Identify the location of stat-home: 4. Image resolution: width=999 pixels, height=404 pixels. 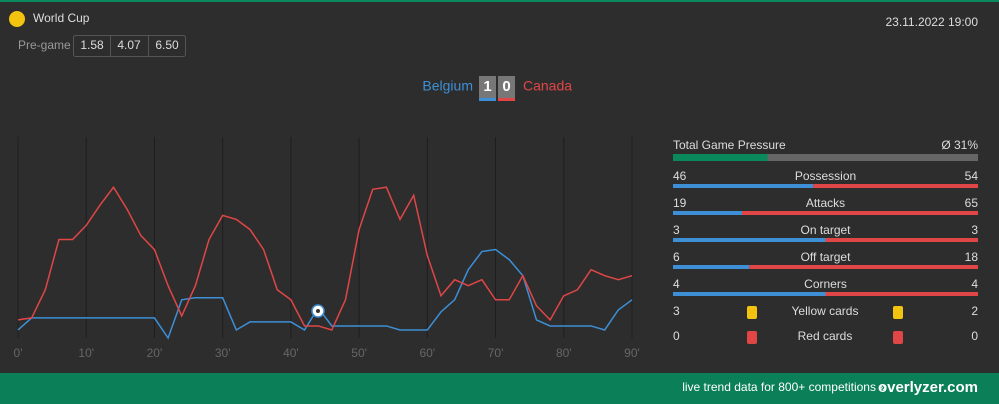
(676, 284).